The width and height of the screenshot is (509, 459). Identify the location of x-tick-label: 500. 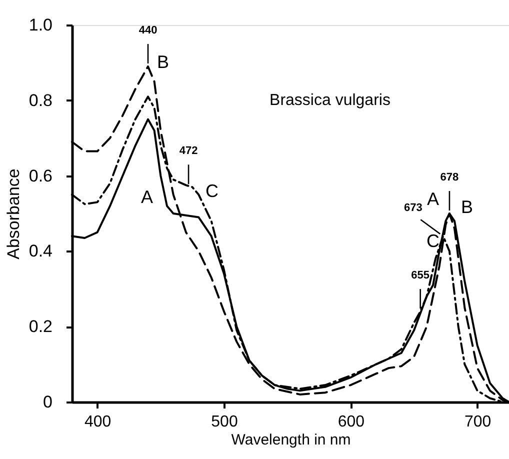
(224, 422).